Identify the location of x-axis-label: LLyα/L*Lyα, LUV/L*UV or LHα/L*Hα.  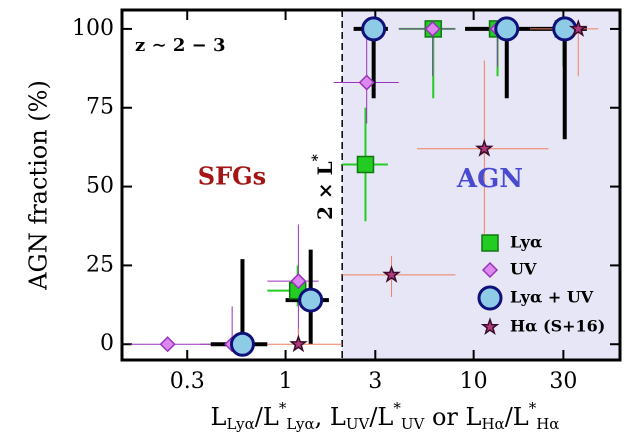
(385, 416).